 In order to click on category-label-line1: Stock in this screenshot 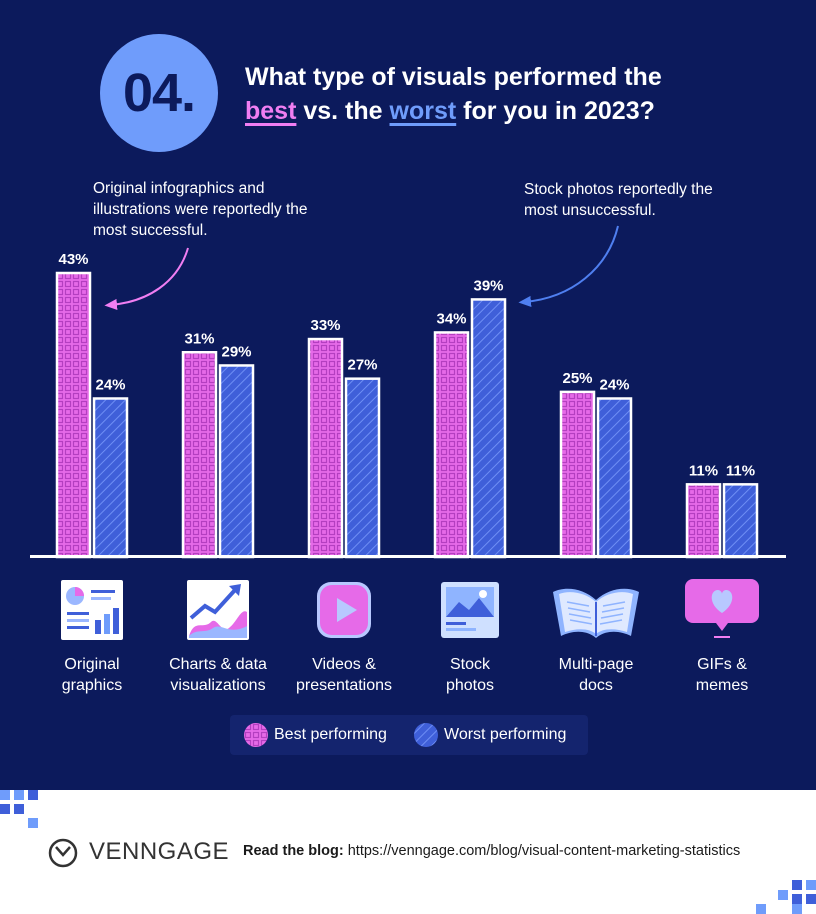, I will do `click(469, 664)`.